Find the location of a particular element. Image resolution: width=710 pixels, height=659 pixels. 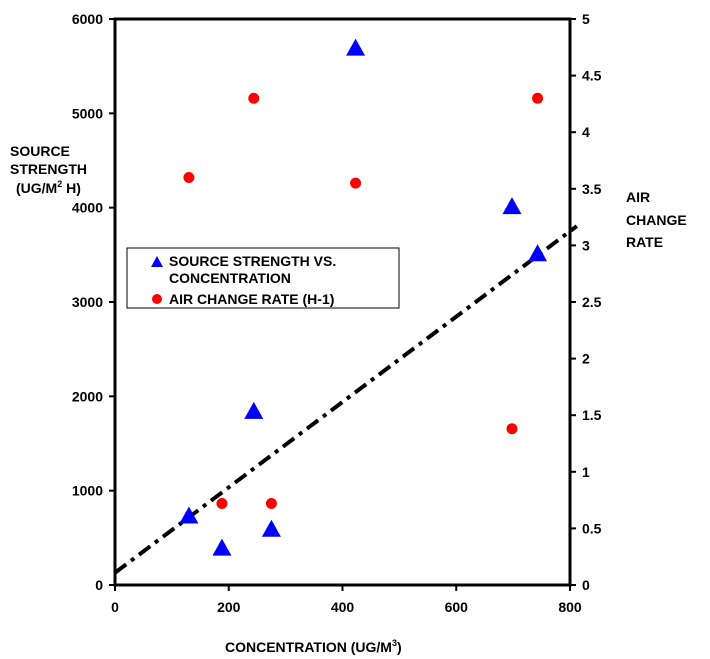

y-left-tick-label: 0 is located at coordinates (99, 585).